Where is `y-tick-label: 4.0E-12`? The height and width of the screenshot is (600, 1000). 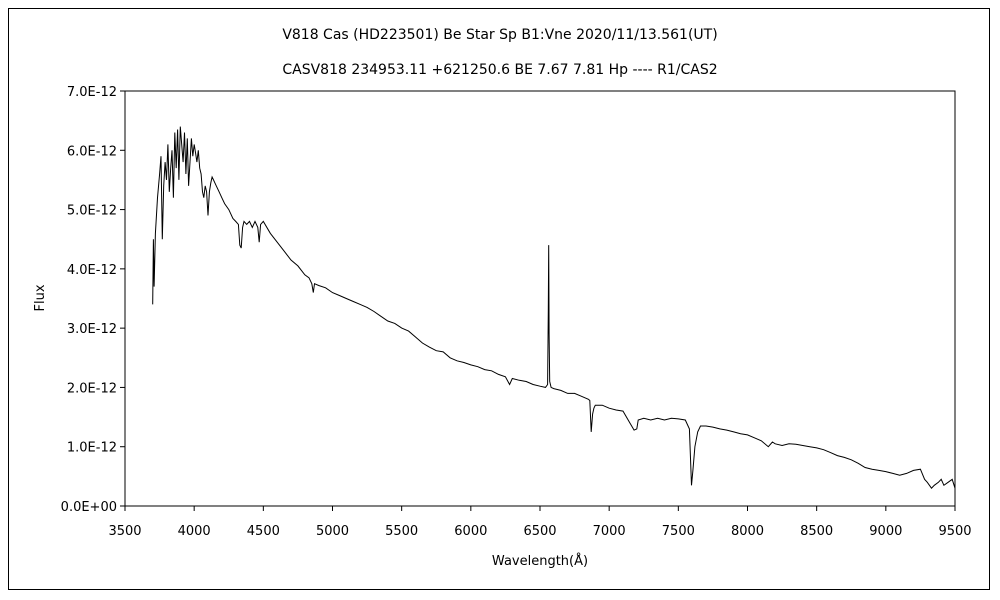 y-tick-label: 4.0E-12 is located at coordinates (92, 270).